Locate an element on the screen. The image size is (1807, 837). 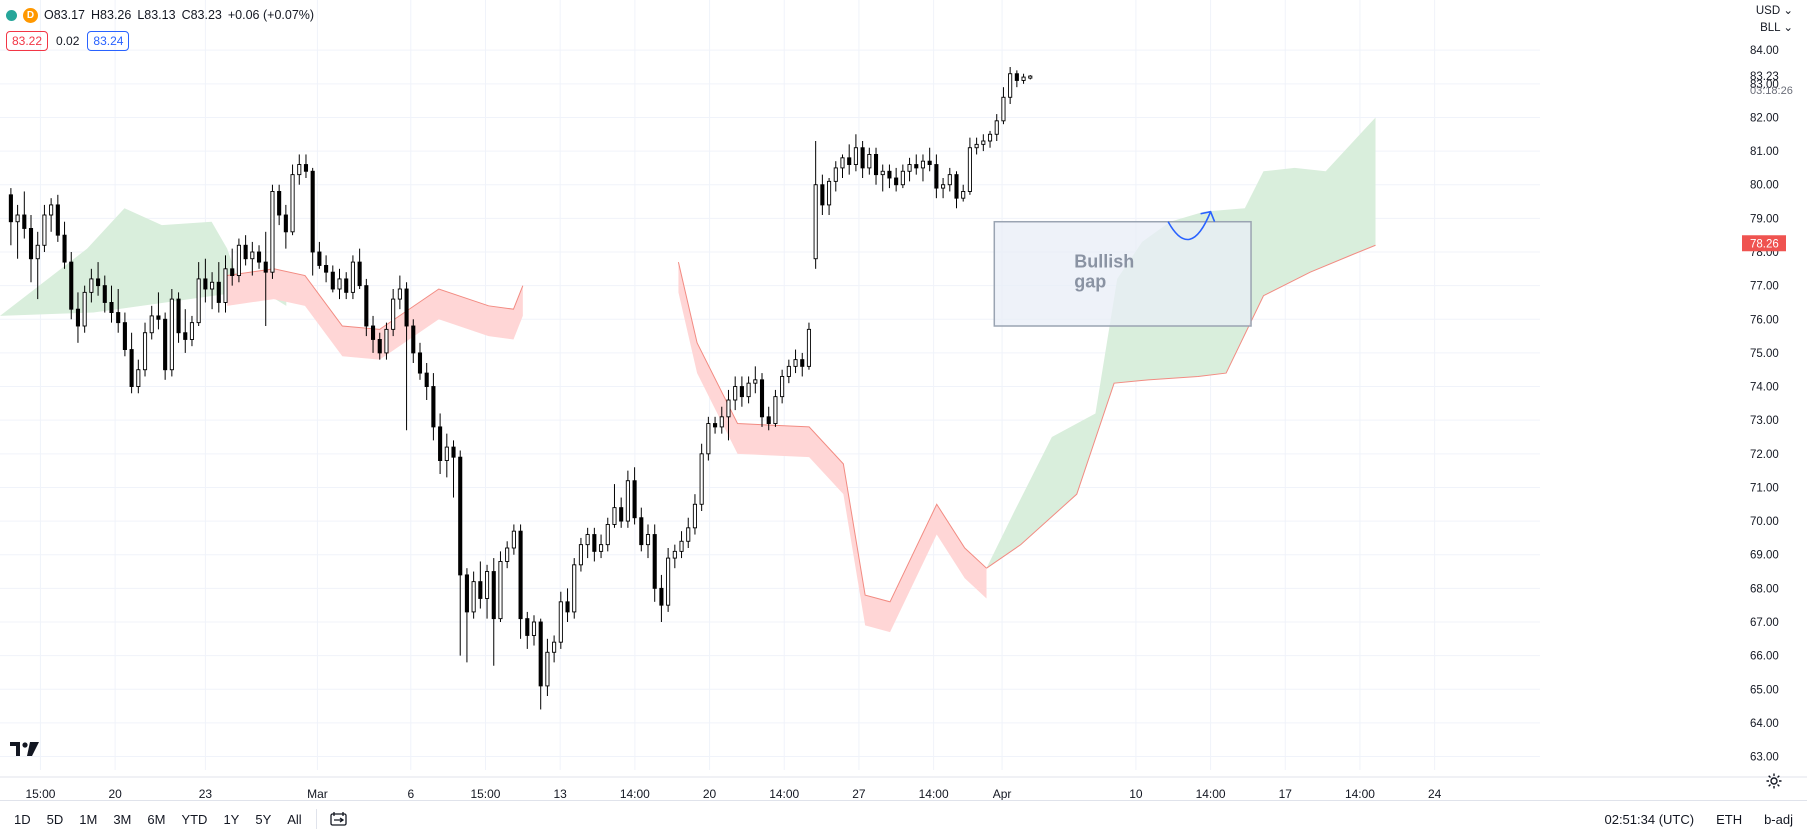
unit-selector: BLL ⌄ is located at coordinates (1776, 28).